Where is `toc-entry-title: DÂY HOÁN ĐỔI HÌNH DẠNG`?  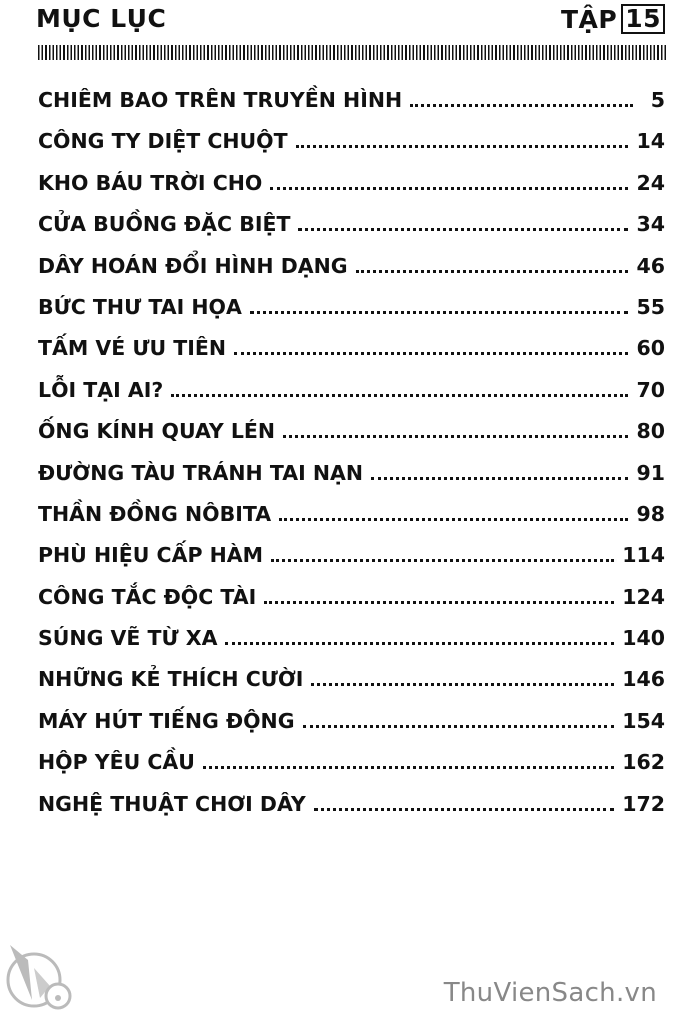 toc-entry-title: DÂY HOÁN ĐỔI HÌNH DẠNG is located at coordinates (193, 265).